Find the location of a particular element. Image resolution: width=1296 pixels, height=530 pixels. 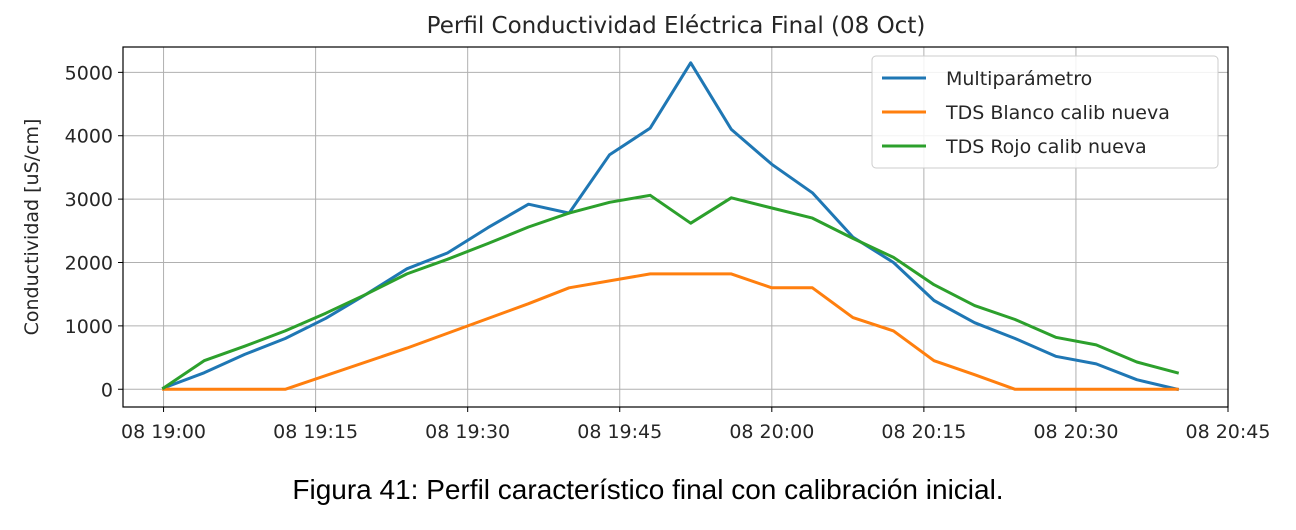

x-tick-label: 08 19:30 is located at coordinates (467, 432).